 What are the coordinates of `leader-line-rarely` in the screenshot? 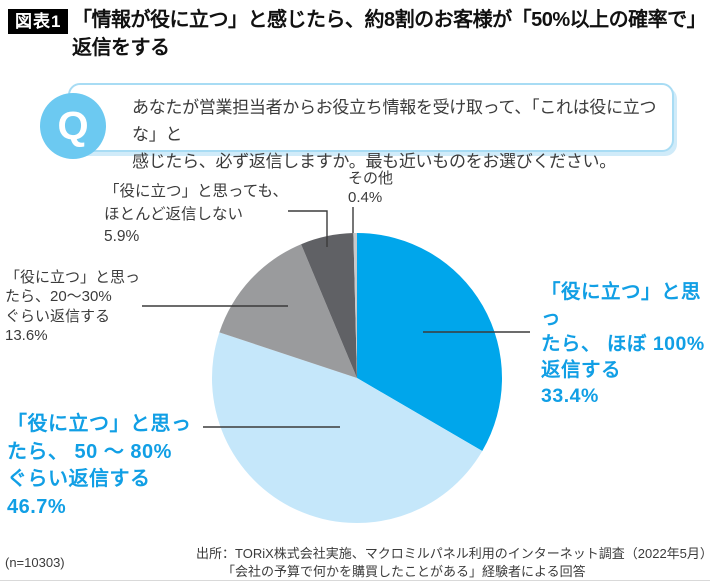 It's located at (308, 228).